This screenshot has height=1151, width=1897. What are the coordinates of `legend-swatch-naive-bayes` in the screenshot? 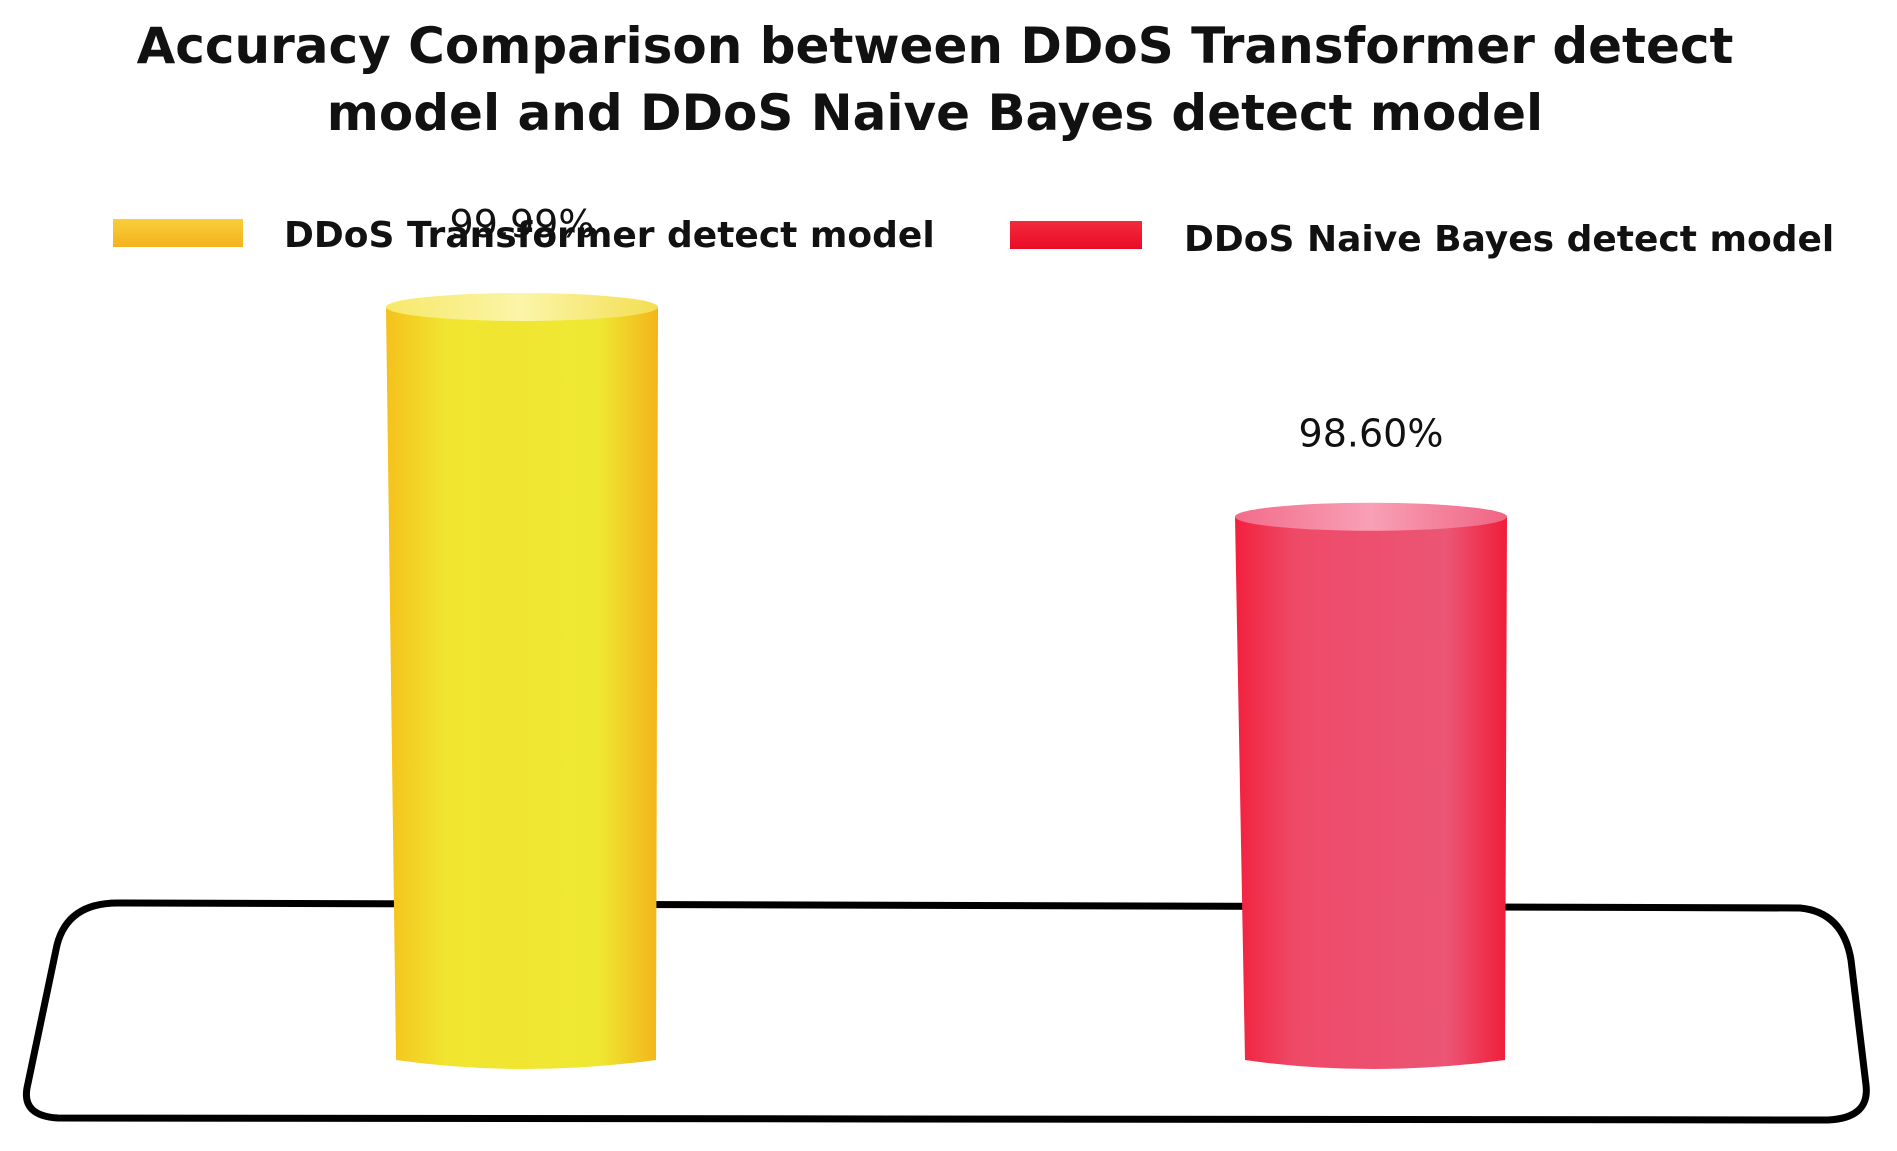 It's located at (1076, 235).